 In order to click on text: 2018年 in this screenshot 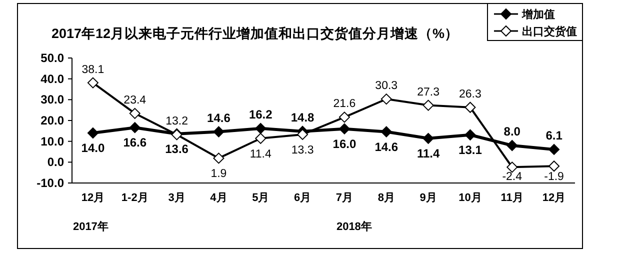, I will do `click(354, 226)`.